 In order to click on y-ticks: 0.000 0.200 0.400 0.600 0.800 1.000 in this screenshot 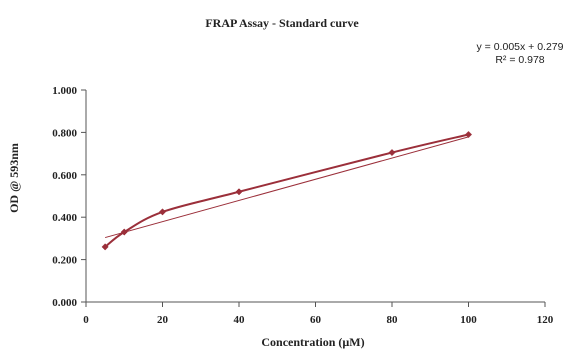, I will do `click(69, 197)`.